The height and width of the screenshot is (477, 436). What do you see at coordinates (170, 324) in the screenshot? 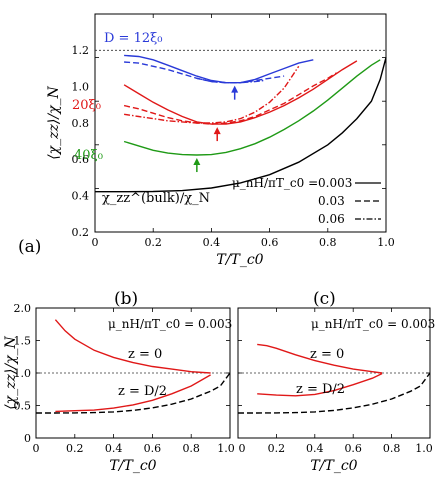
I see `panel-b-parameter: μ_nH/πT_c0 = 0.003` at bounding box center [170, 324].